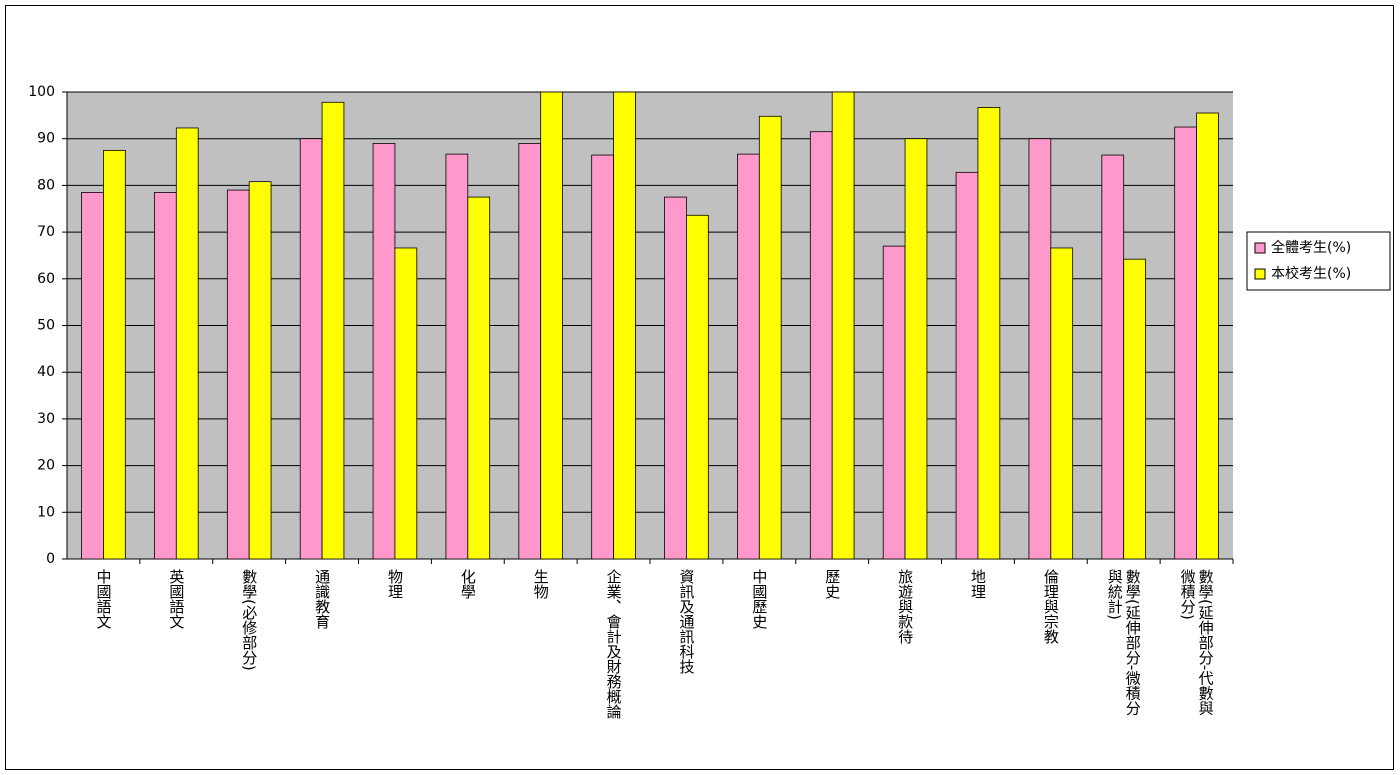  I want to click on y-tick-label: 50, so click(46, 326).